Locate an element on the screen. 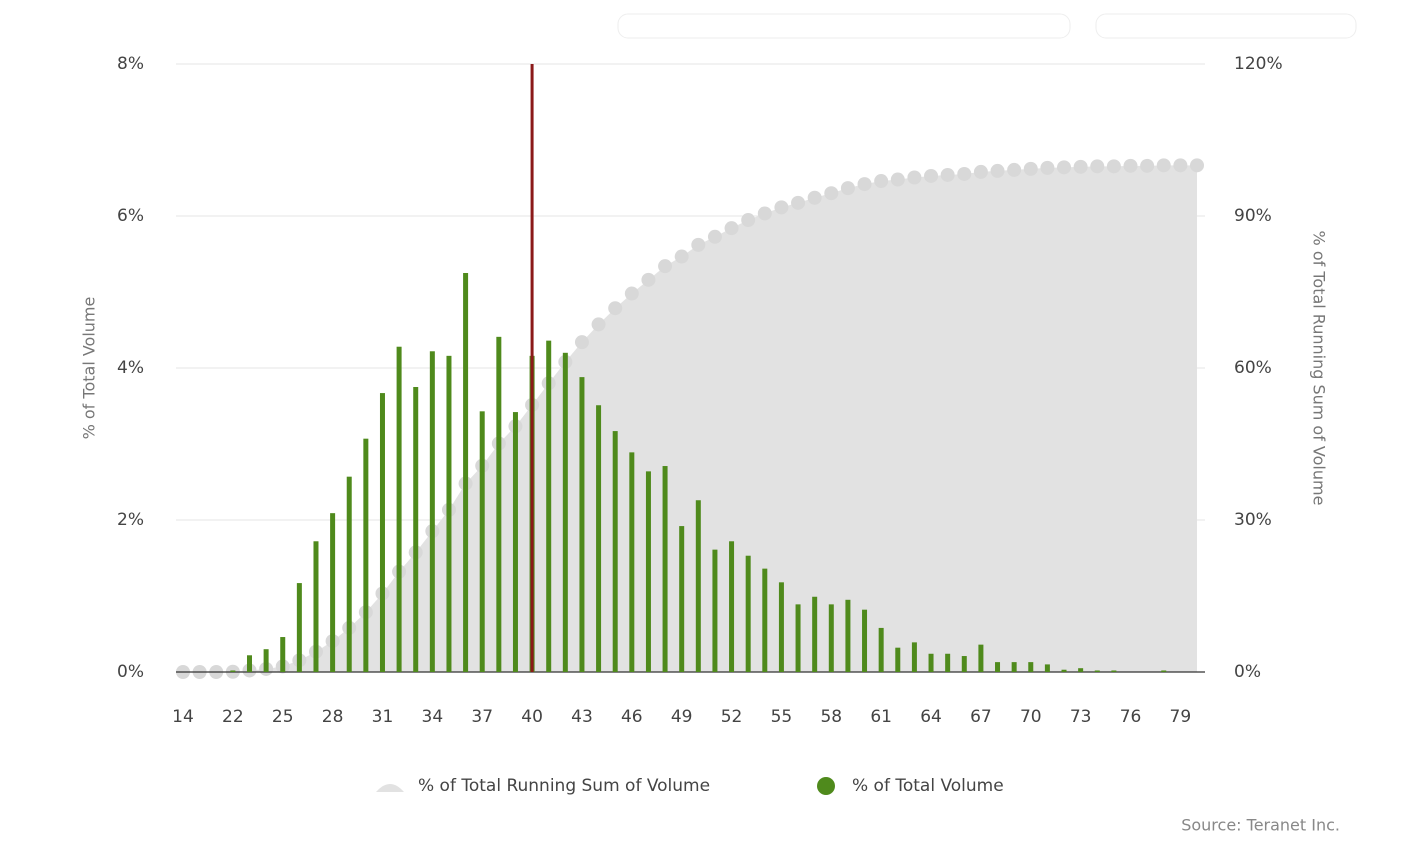 The width and height of the screenshot is (1402, 850). x-tick-label: 25 is located at coordinates (283, 717).